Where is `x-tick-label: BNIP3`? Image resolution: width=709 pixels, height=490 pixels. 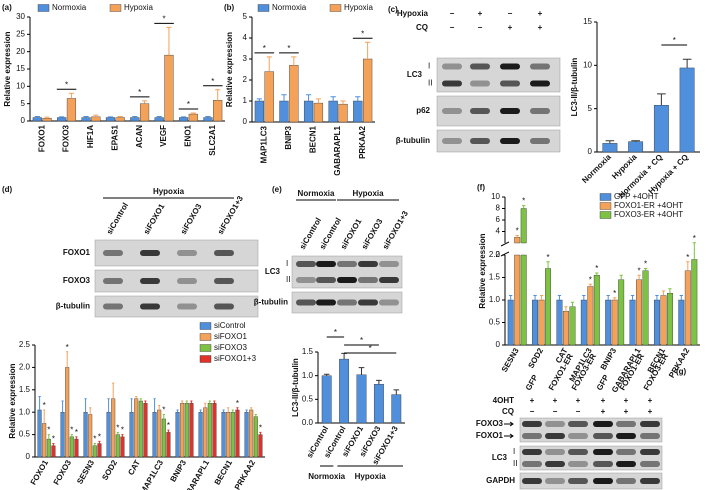
x-tick-label: BNIP3 is located at coordinates (178, 470).